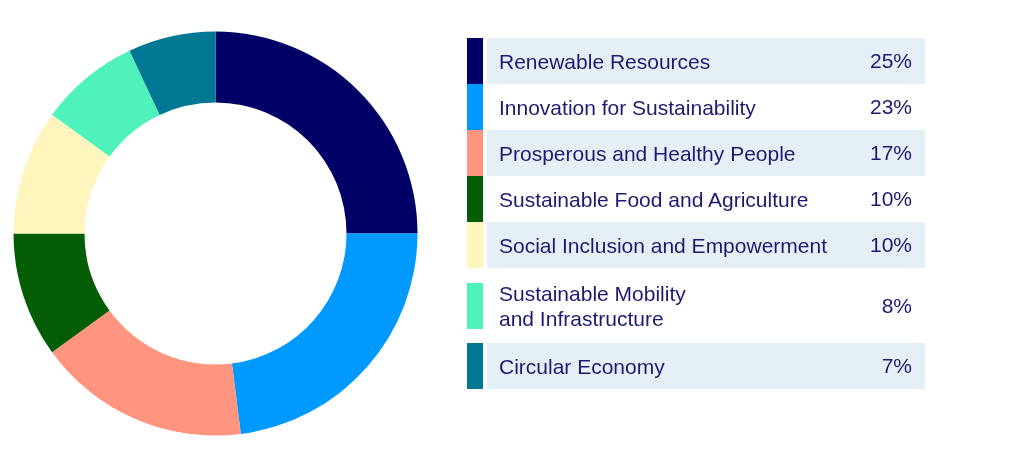  I want to click on legend-label: Renewable Resources, so click(605, 61).